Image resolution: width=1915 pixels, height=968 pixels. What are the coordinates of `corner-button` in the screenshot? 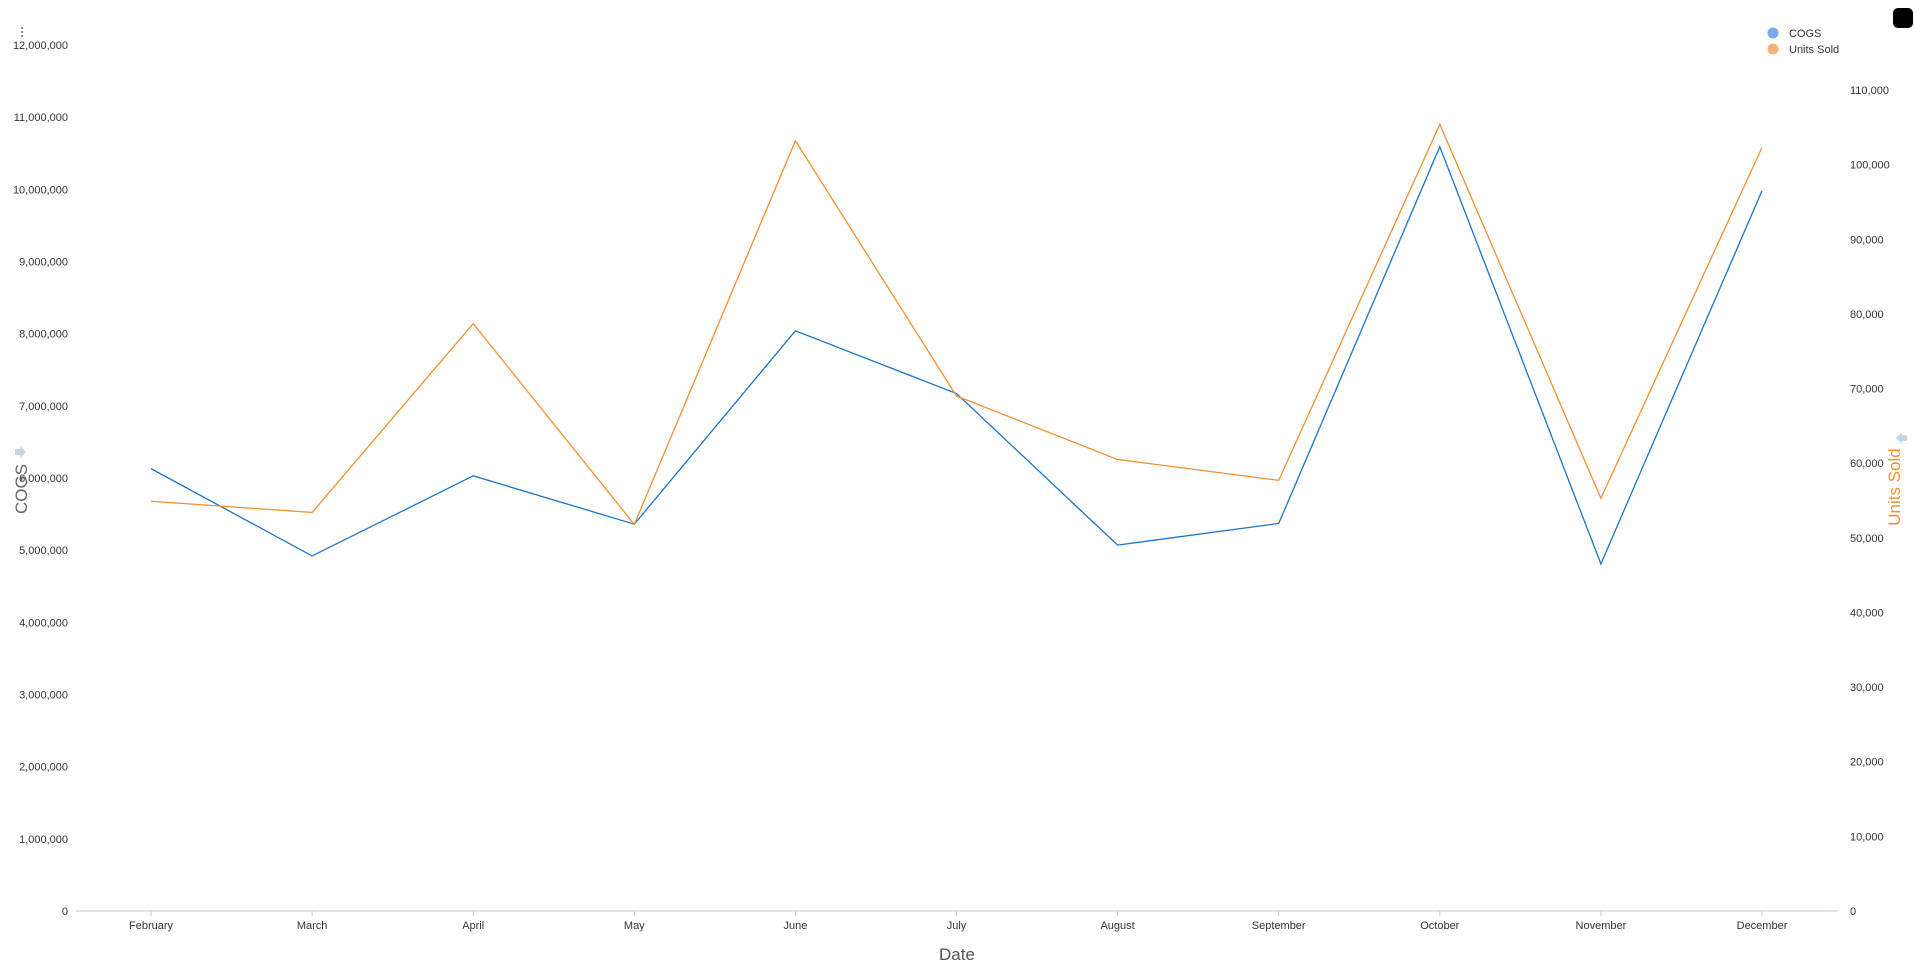 It's located at (1903, 18).